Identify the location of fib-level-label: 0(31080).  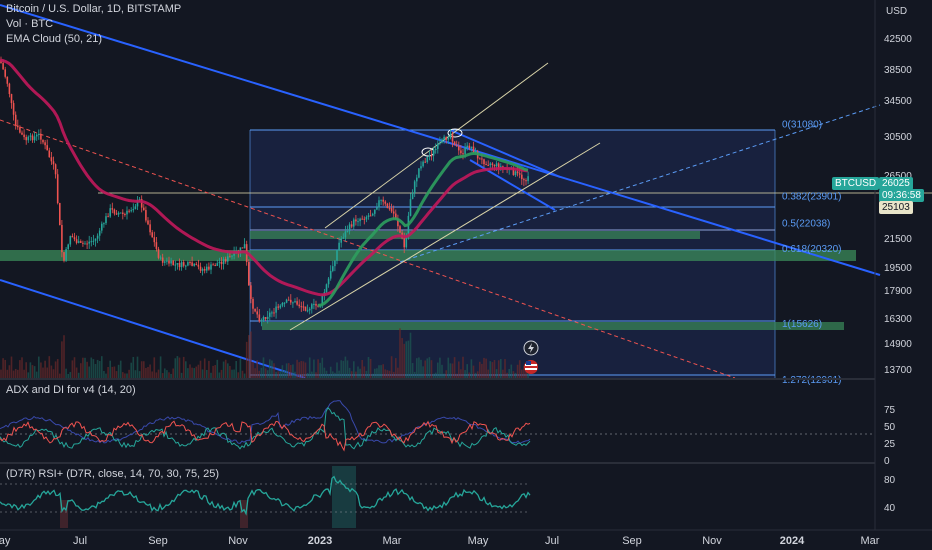
(802, 124).